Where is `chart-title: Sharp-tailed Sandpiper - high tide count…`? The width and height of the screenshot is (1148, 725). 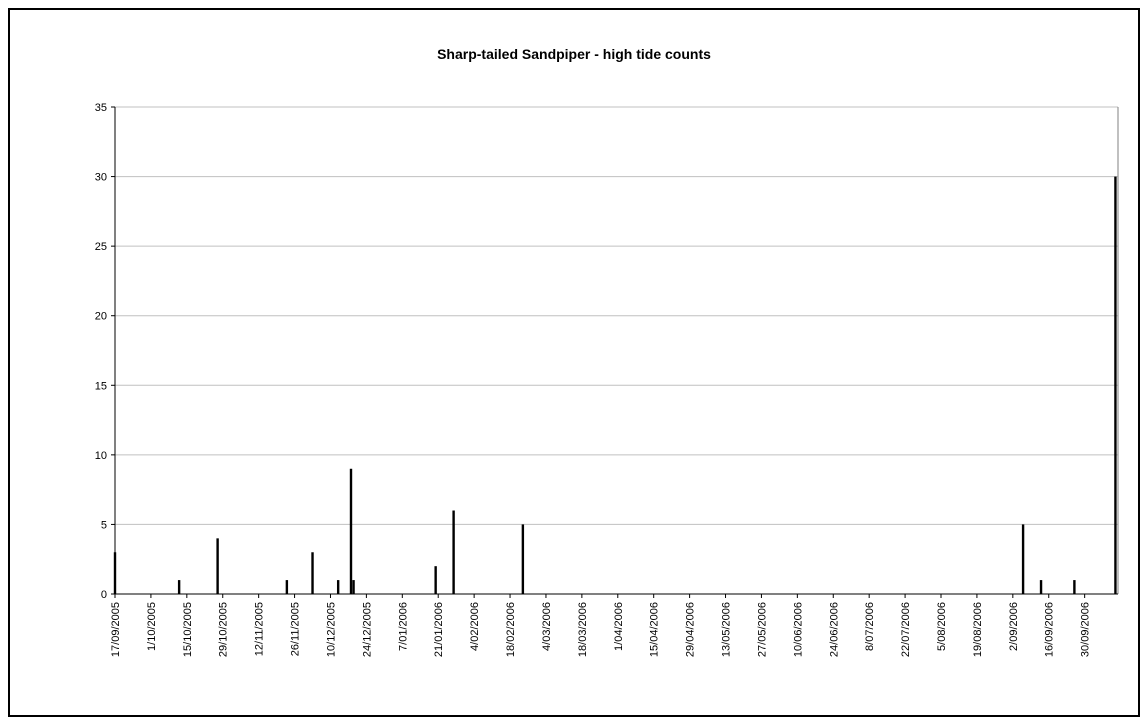 chart-title: Sharp-tailed Sandpiper - high tide count… is located at coordinates (574, 54).